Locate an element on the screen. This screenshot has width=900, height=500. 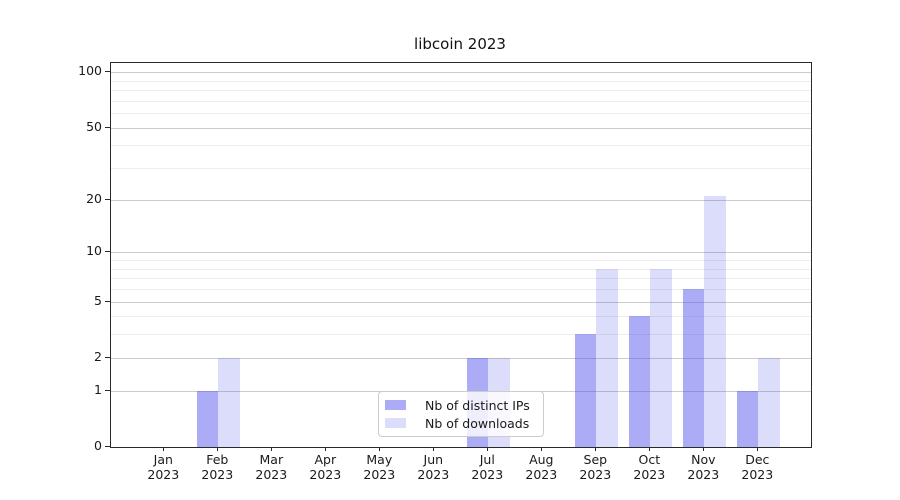
x-tick-label: Oct 2023 is located at coordinates (649, 467).